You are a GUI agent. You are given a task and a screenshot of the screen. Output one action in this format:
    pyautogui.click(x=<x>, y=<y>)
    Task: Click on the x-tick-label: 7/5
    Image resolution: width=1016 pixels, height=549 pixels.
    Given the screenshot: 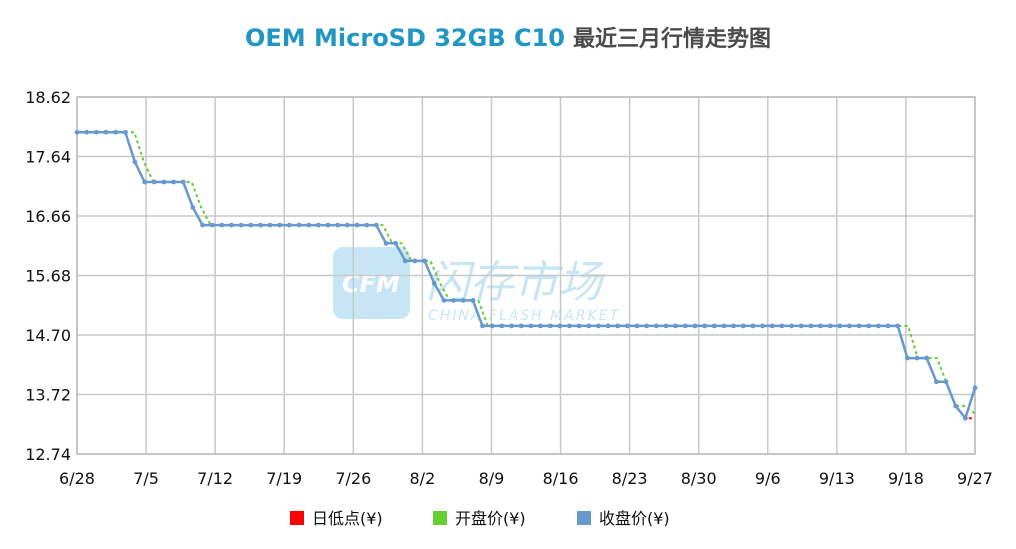 What is the action you would take?
    pyautogui.click(x=146, y=478)
    